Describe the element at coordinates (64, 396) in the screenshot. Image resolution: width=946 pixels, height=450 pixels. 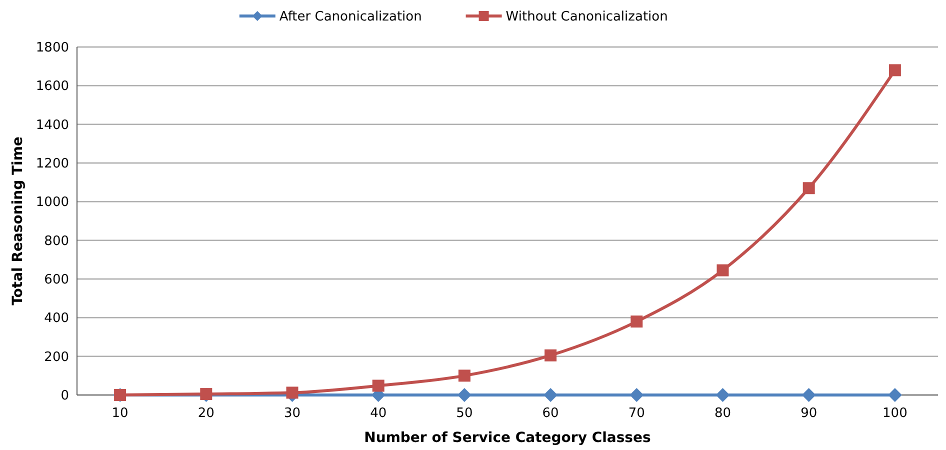
I see `y-tick-label: 0` at that location.